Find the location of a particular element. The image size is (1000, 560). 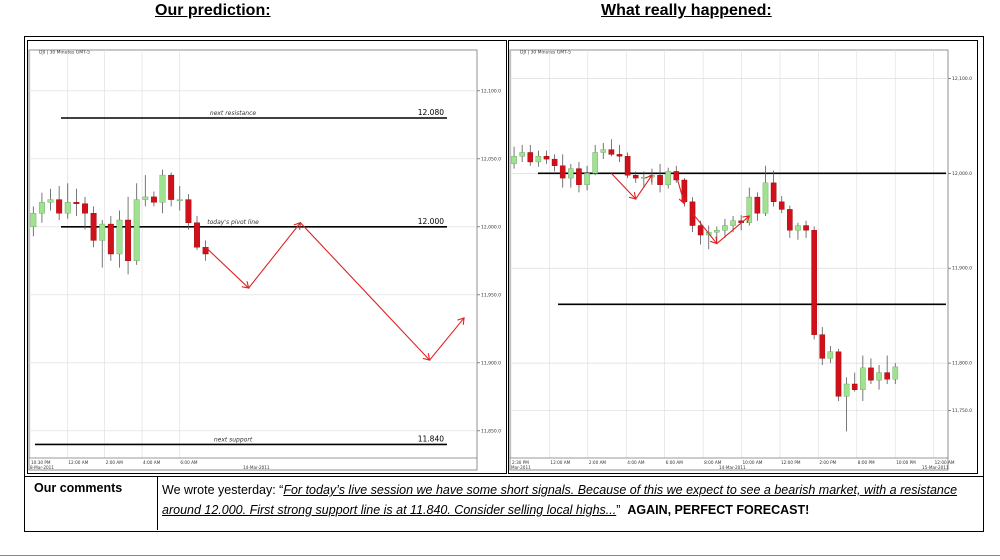

level-label: next support is located at coordinates (233, 439).